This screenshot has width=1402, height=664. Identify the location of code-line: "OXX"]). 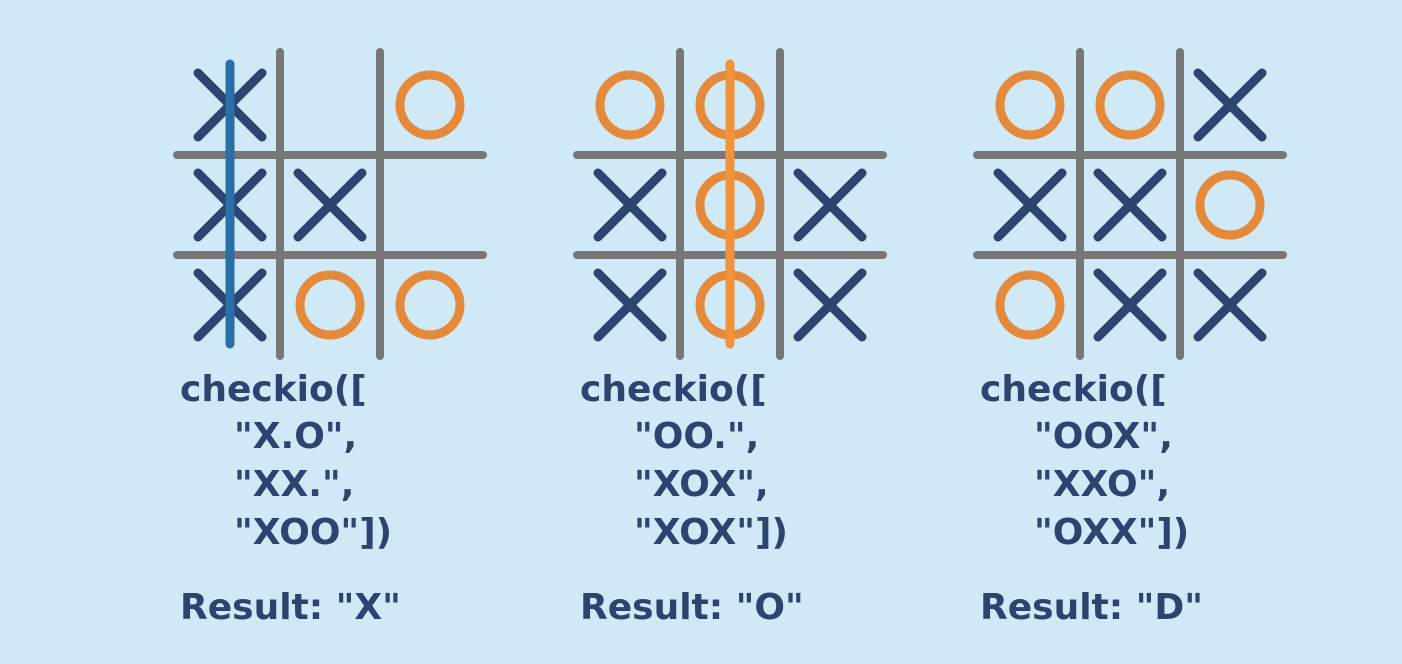
(1111, 532).